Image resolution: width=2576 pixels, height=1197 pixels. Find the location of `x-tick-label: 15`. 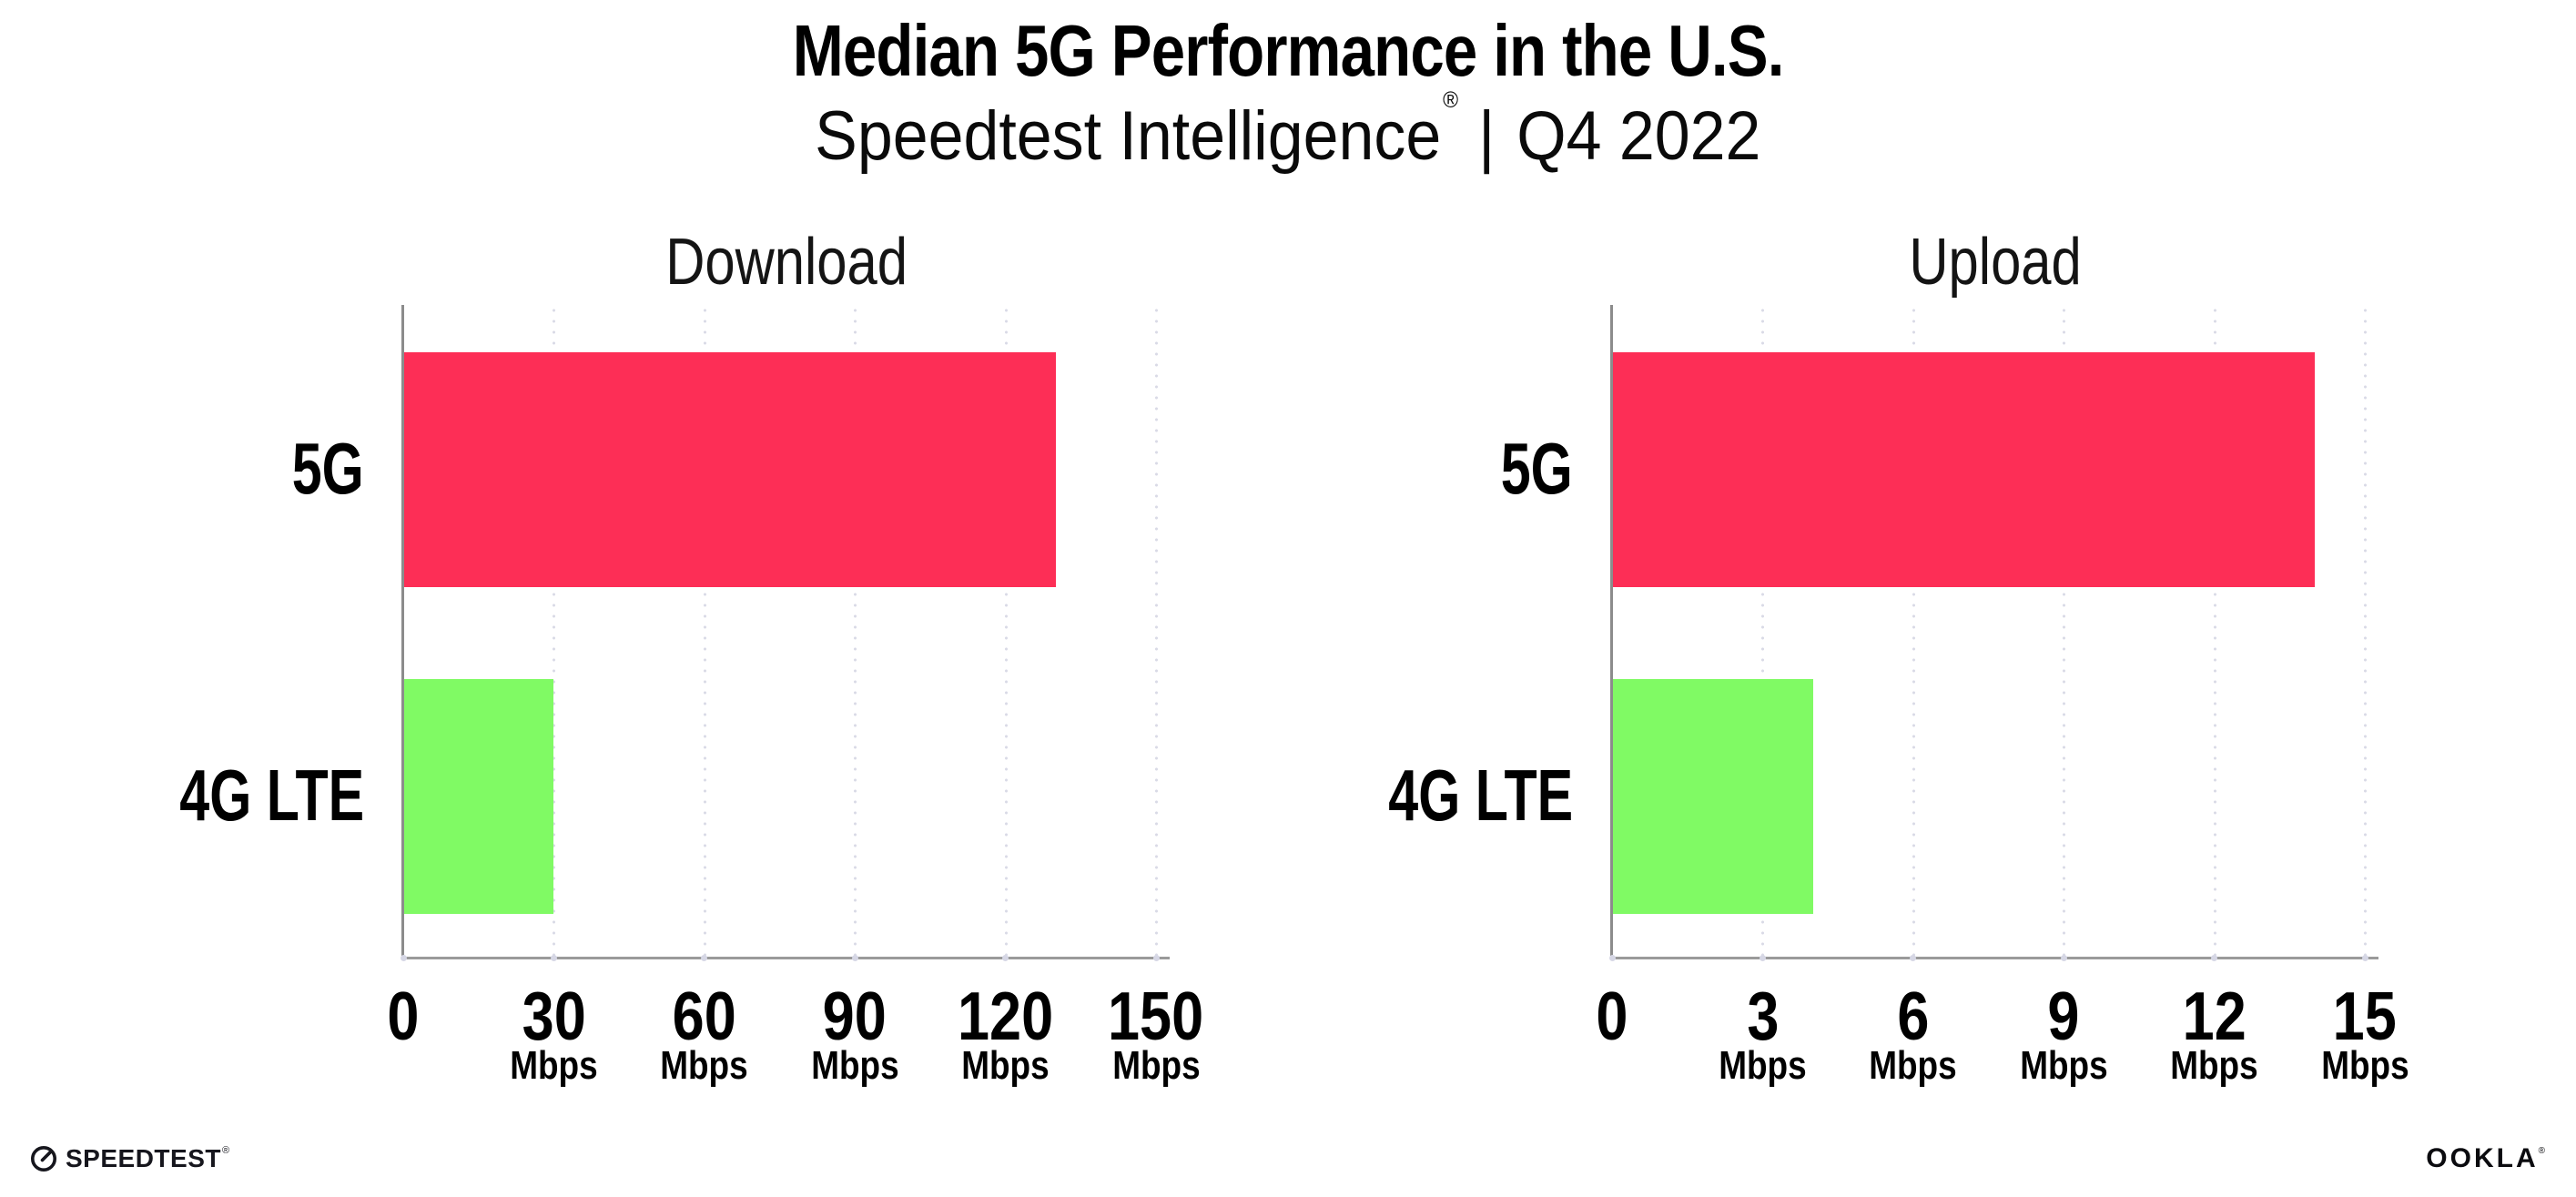

x-tick-label: 15 is located at coordinates (2365, 1016).